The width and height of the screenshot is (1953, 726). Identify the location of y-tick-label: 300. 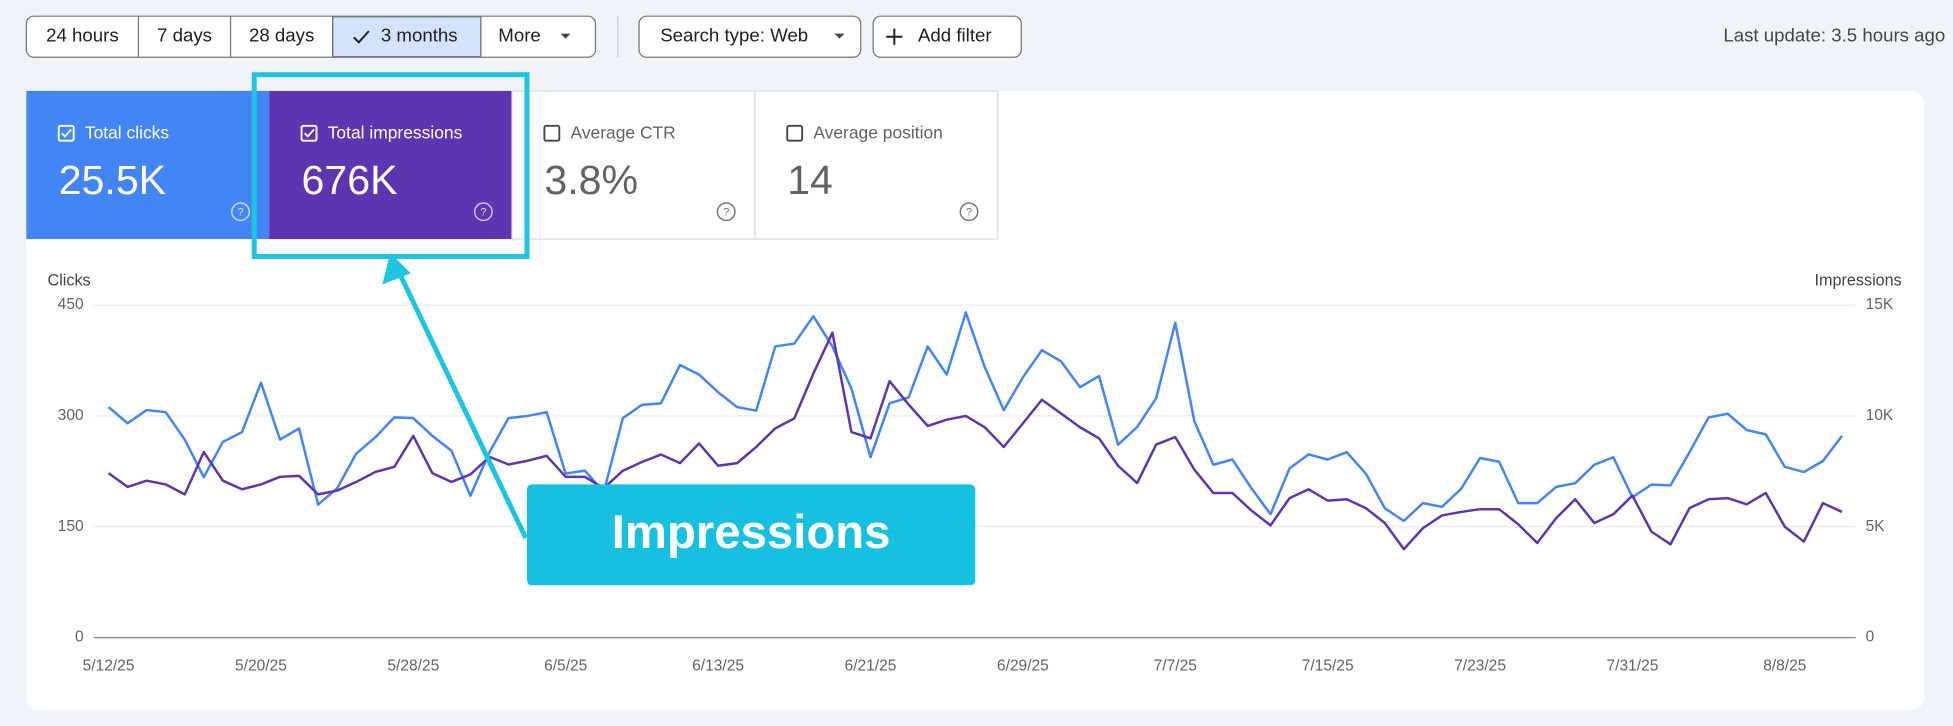
(71, 415).